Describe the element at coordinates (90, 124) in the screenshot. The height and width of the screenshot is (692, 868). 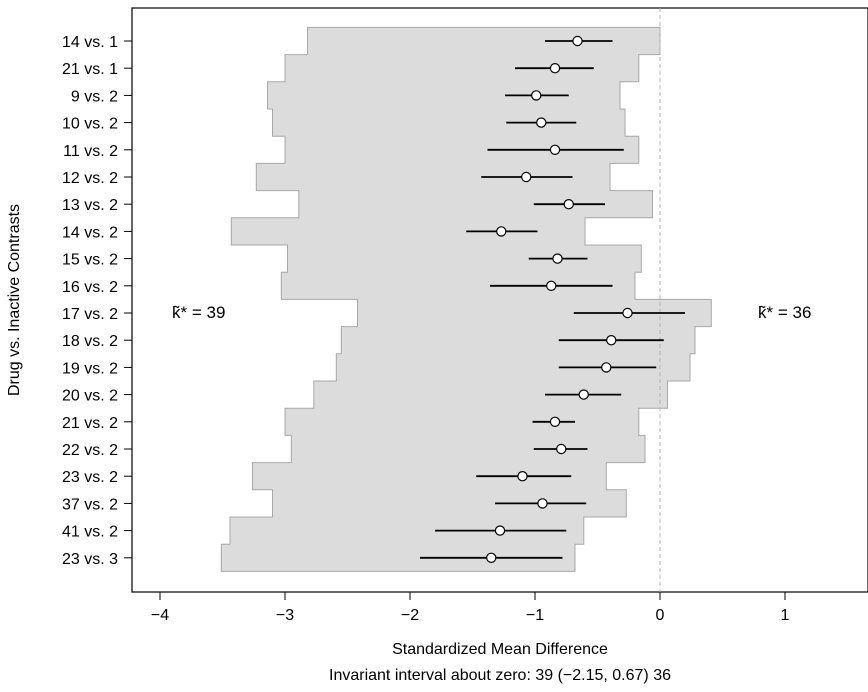
I see `y-tick-label: 10 vs. 2` at that location.